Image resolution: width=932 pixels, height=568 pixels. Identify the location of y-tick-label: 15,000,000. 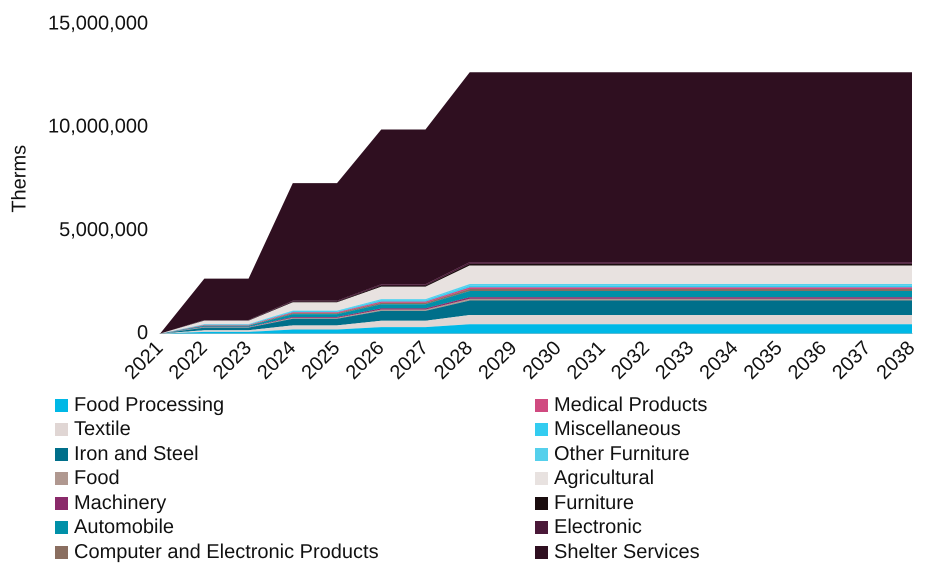
(98, 23).